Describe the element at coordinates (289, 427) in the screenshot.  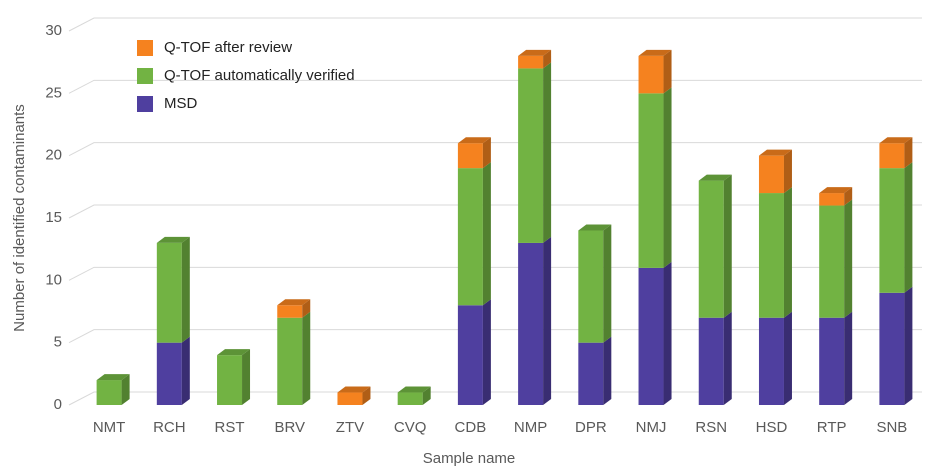
I see `x-tick-label: BRV` at that location.